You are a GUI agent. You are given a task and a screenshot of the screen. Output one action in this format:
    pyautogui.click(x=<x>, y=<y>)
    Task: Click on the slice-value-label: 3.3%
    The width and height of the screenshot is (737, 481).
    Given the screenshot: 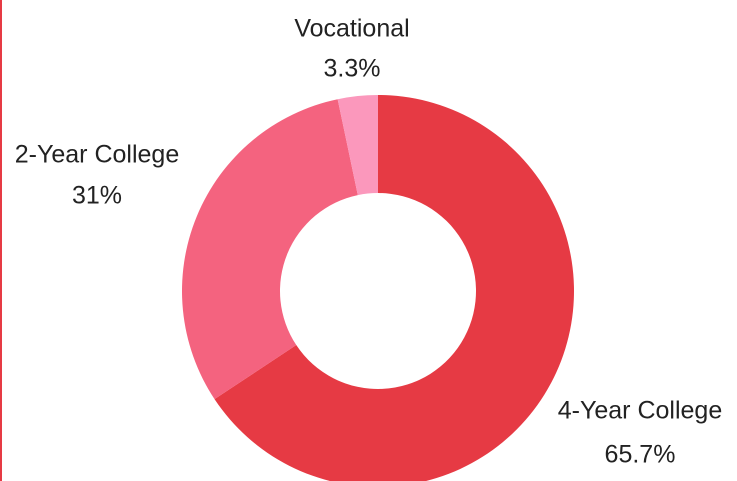 What is the action you would take?
    pyautogui.click(x=352, y=69)
    